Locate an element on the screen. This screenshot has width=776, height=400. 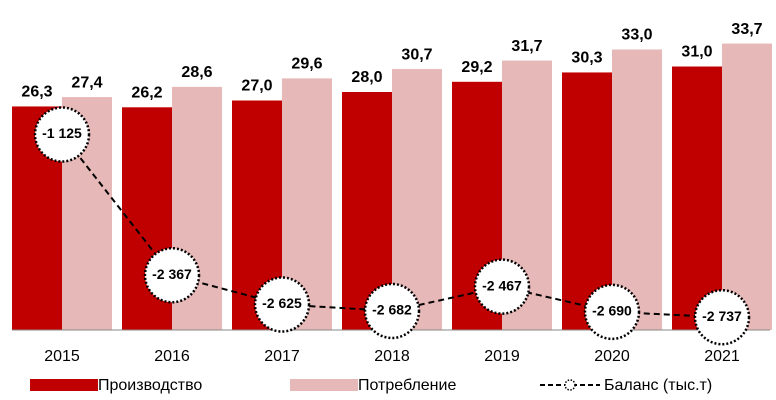
value-label: 28,0 is located at coordinates (366, 77).